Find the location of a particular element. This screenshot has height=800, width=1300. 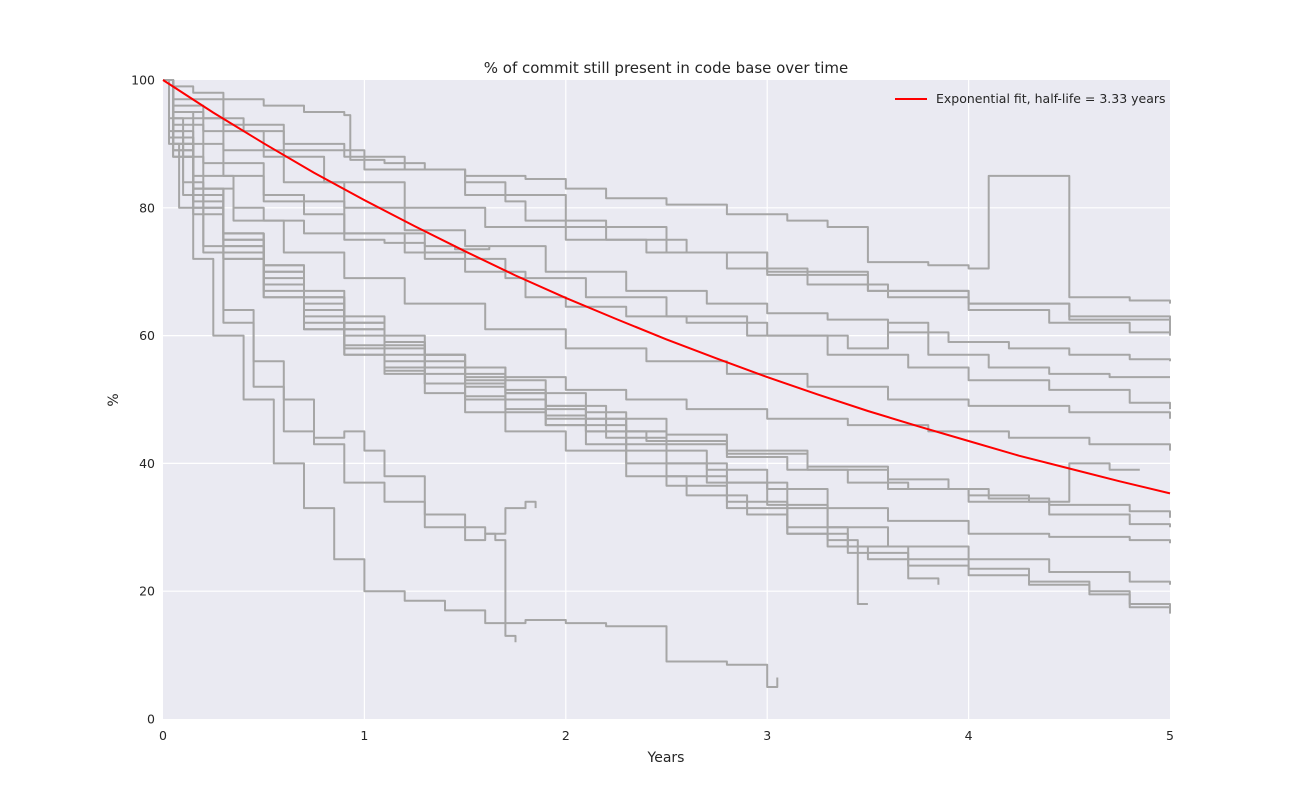

y-axis-label: % is located at coordinates (114, 399).